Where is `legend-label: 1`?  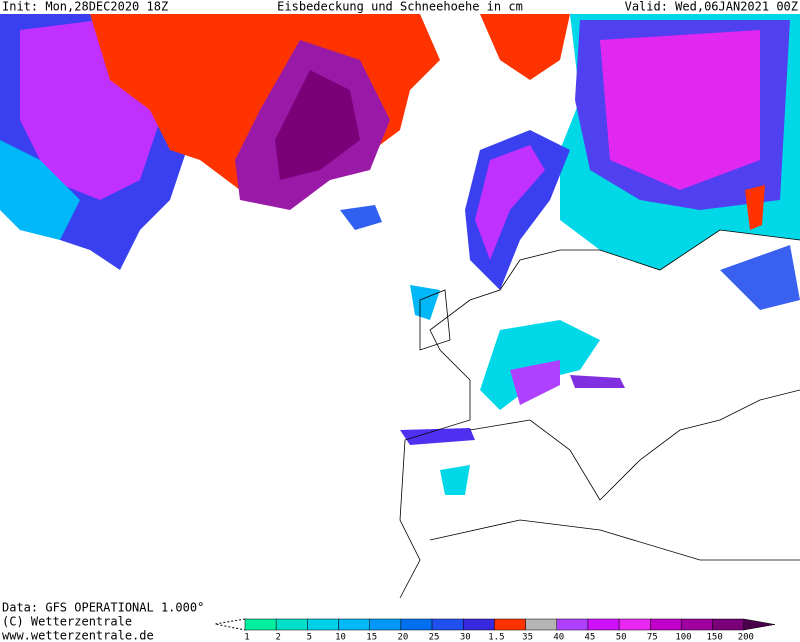
legend-label: 1 is located at coordinates (246, 637).